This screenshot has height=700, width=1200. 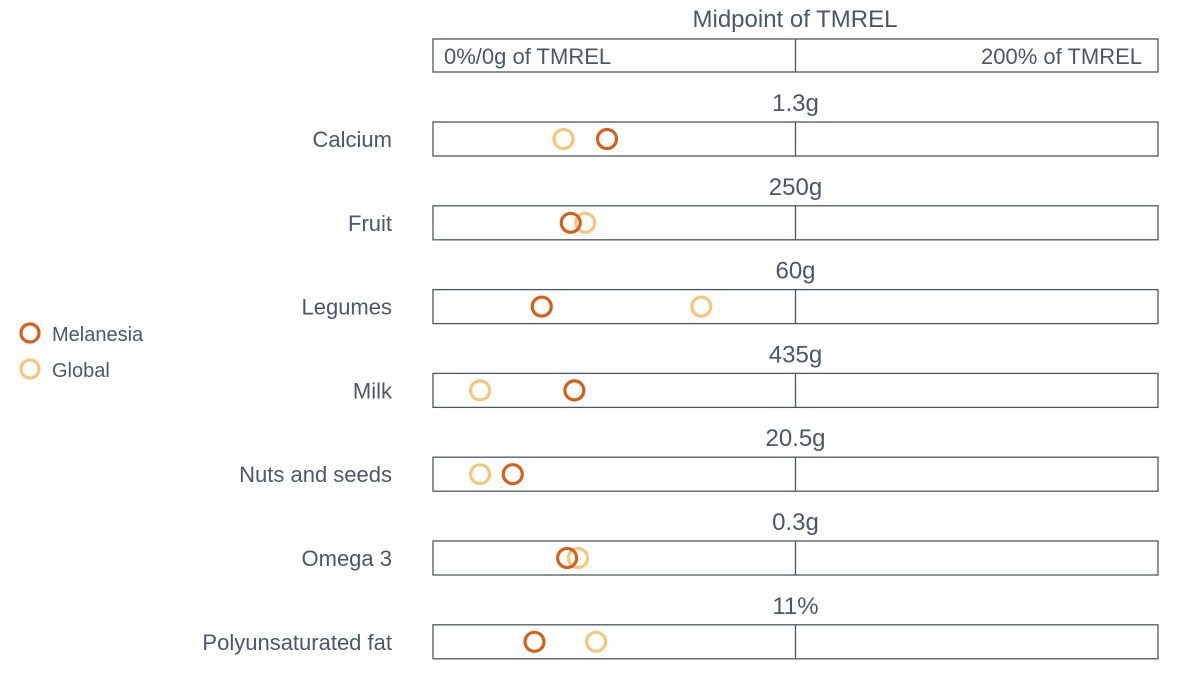 What do you see at coordinates (98, 335) in the screenshot?
I see `legend-label-melanesia: Melanesia` at bounding box center [98, 335].